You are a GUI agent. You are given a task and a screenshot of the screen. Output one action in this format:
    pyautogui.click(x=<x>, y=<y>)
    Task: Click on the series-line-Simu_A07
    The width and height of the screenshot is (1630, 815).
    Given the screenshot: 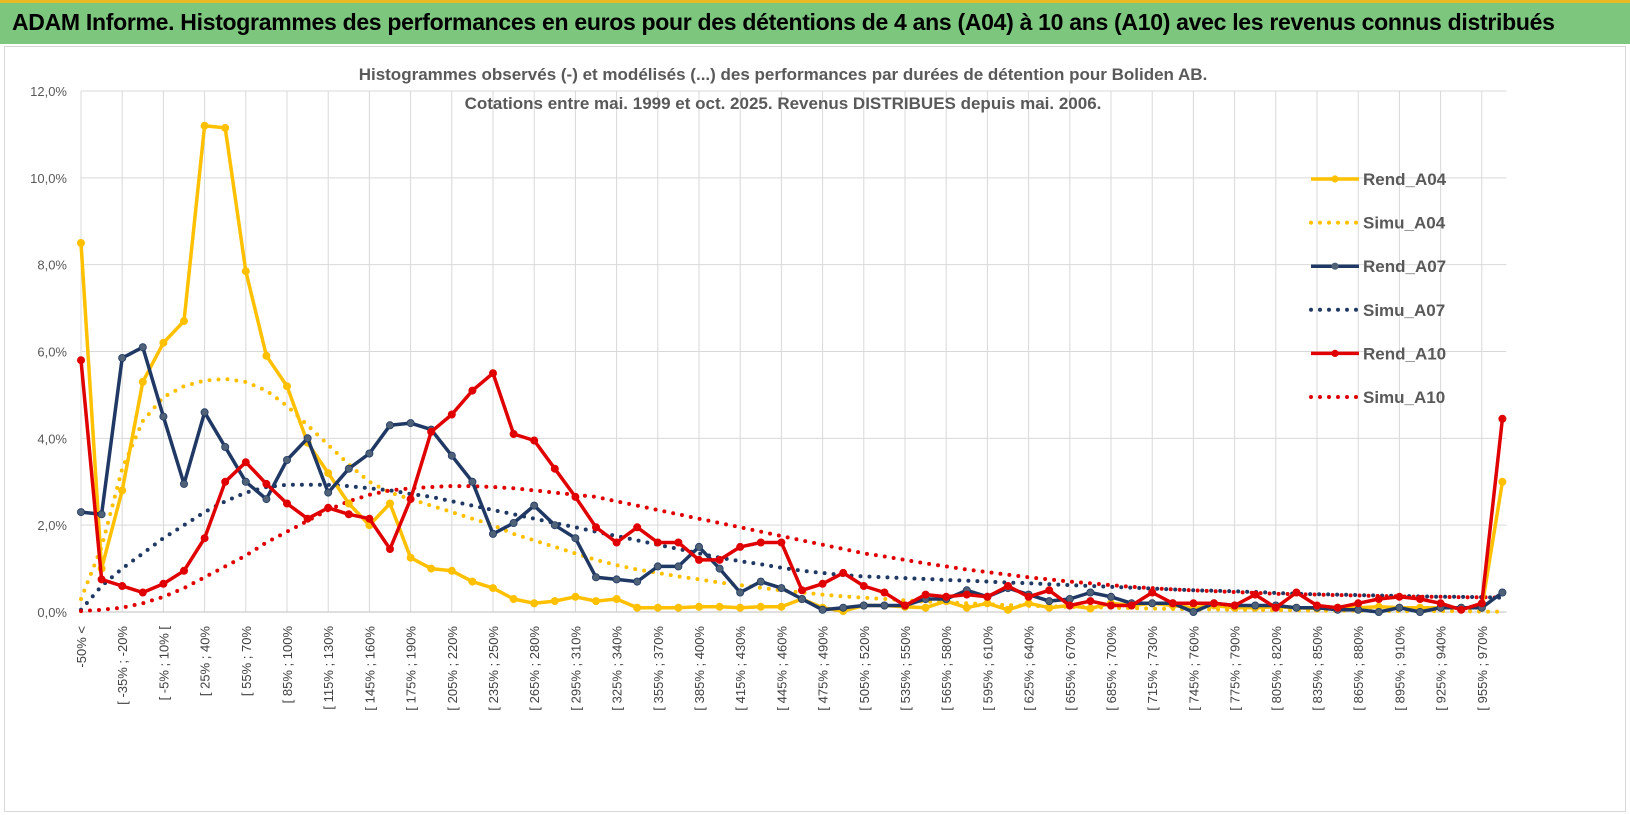 What is the action you would take?
    pyautogui.click(x=792, y=547)
    